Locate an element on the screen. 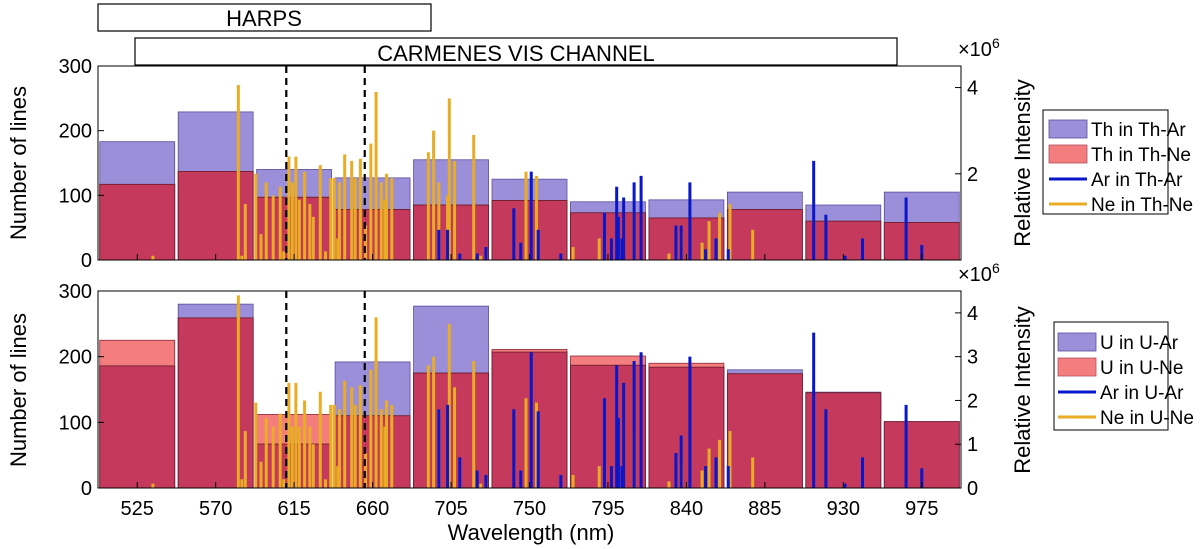  top-y2-axis-label: Relative Intensity is located at coordinates (1022, 163).